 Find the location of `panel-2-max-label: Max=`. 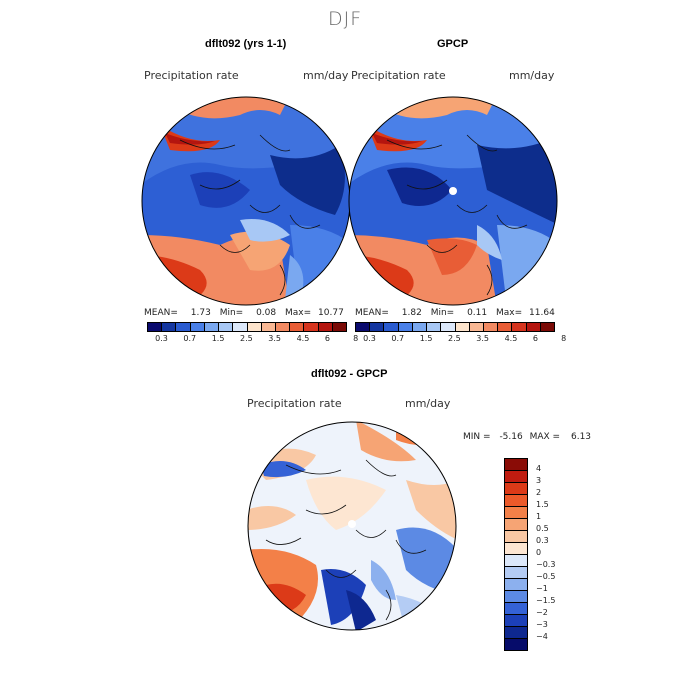

panel-2-max-label: Max= is located at coordinates (509, 313).